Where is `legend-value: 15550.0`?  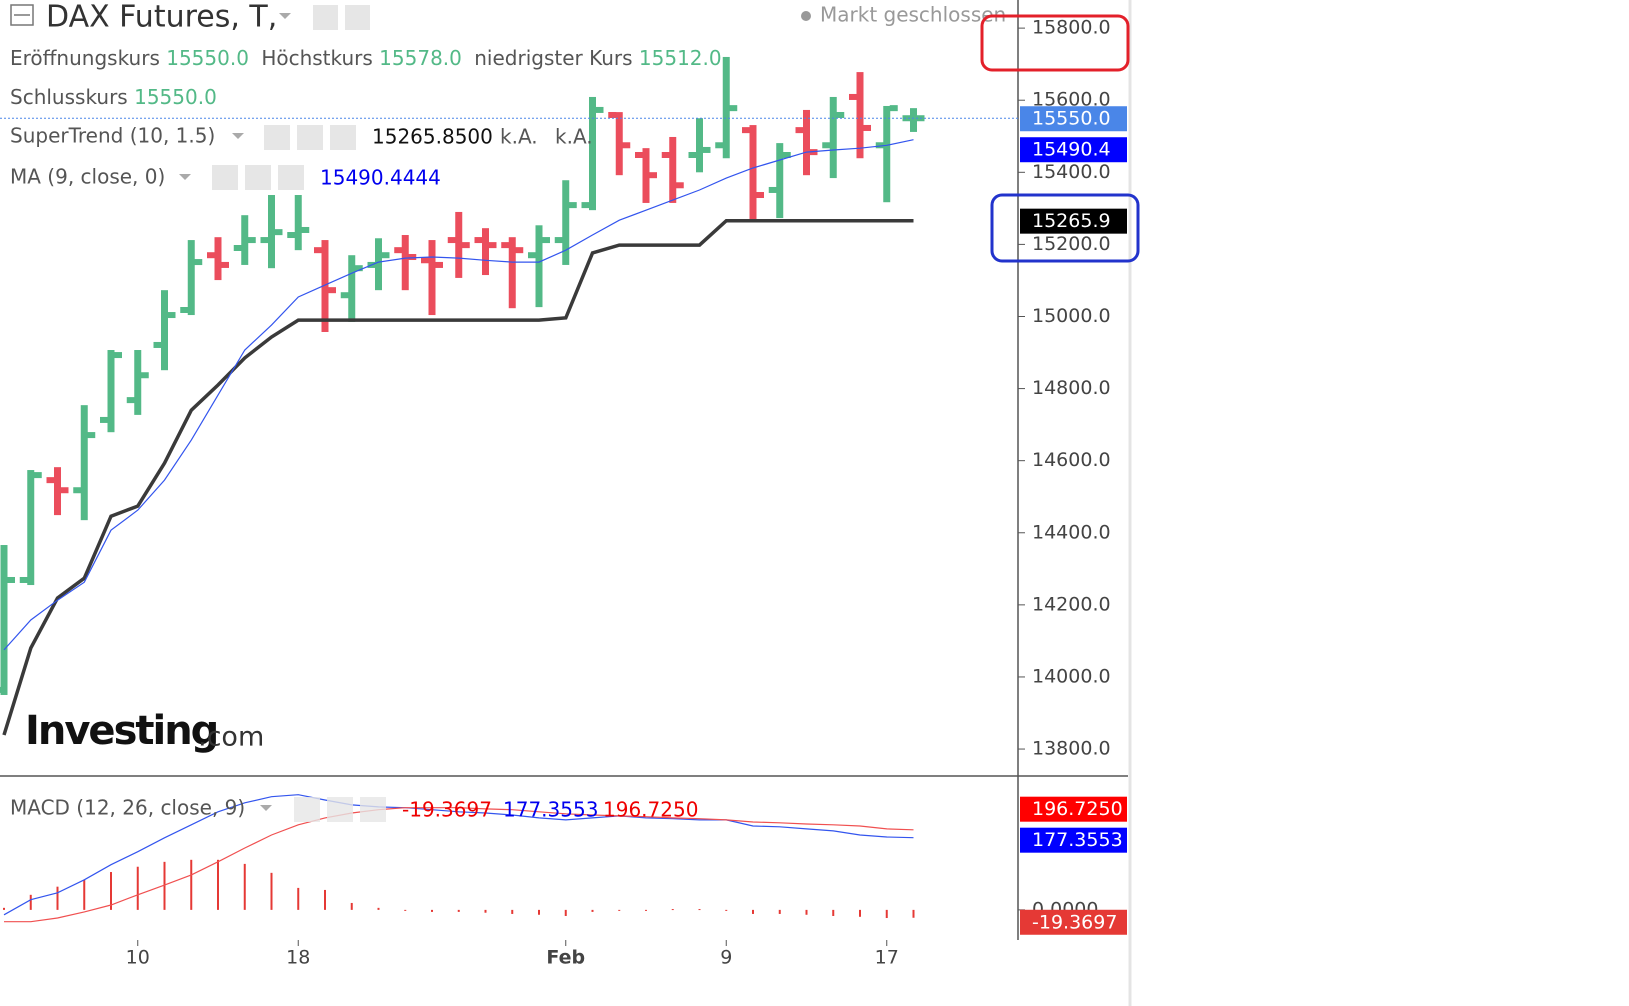
legend-value: 15550.0 is located at coordinates (175, 97).